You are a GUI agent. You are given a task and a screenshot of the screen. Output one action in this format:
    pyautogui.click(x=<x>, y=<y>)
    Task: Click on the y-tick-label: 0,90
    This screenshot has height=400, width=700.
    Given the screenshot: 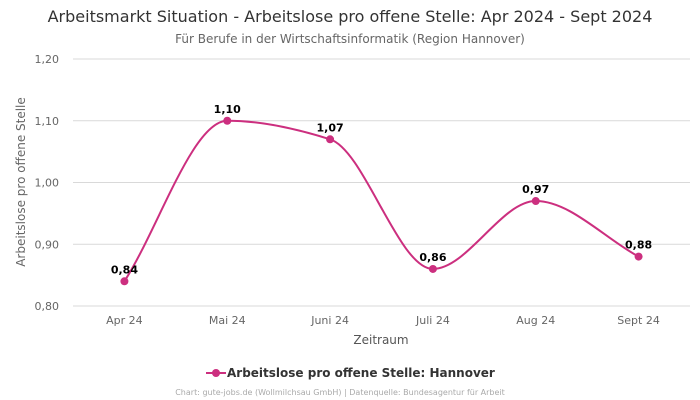 What is the action you would take?
    pyautogui.click(x=47, y=244)
    